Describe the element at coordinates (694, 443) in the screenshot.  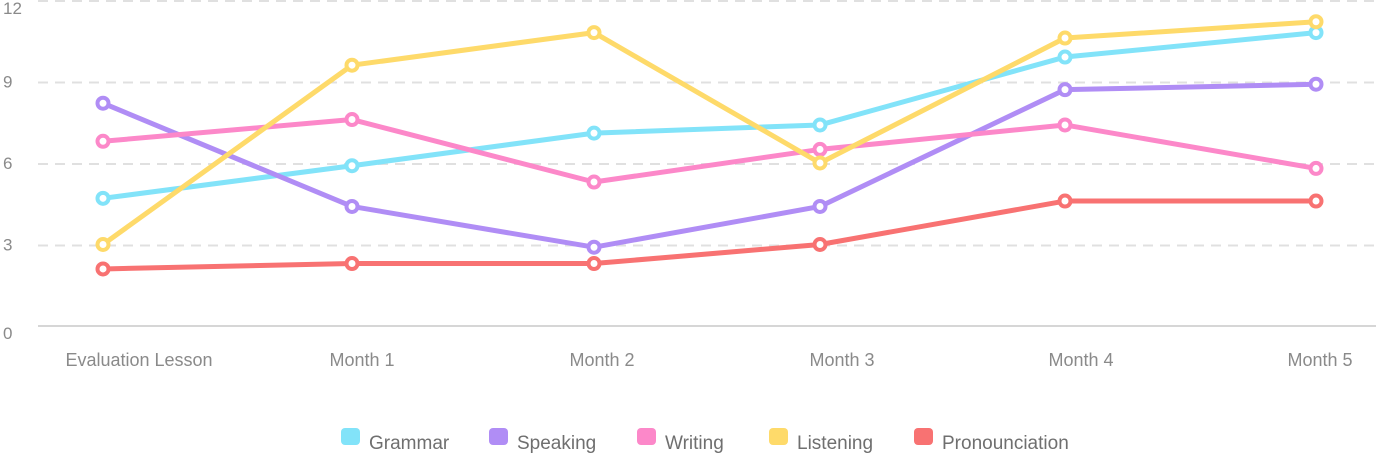
I see `legend-label-writing: Writing` at that location.